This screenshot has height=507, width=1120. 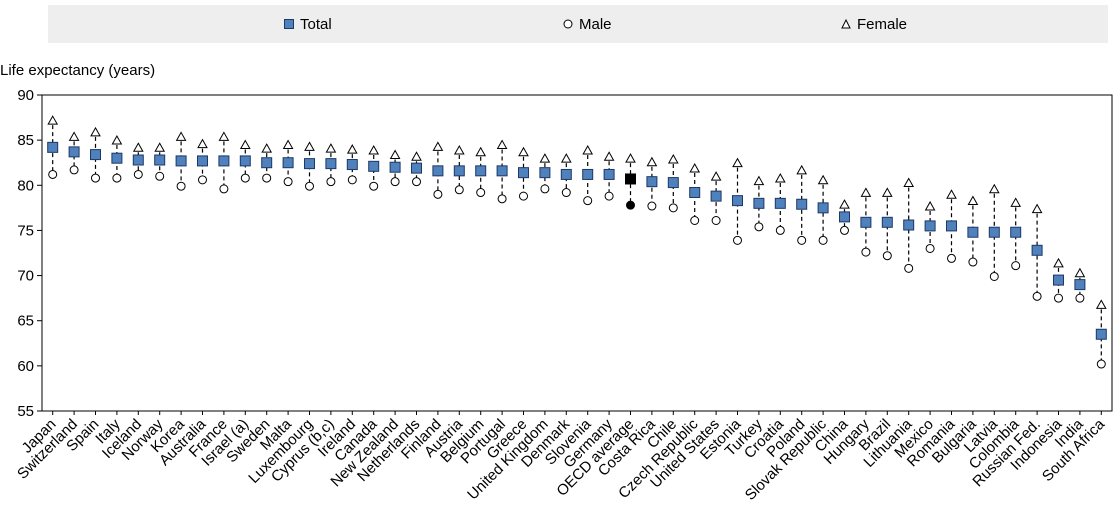 What do you see at coordinates (25, 276) in the screenshot?
I see `y-tick-label: 70` at bounding box center [25, 276].